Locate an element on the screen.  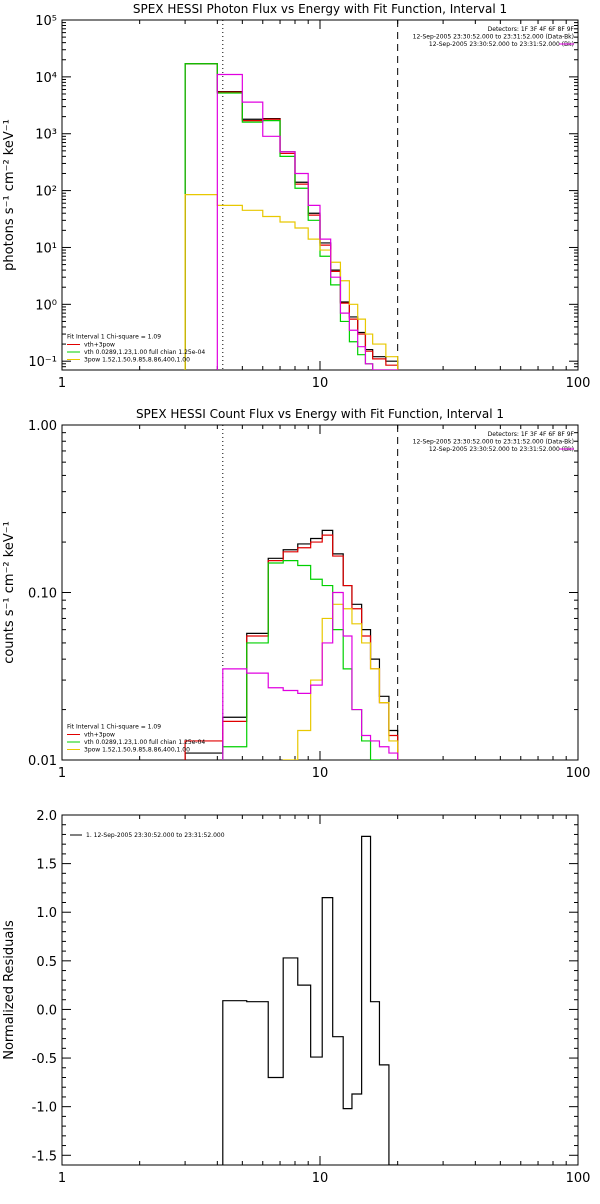
y-tick-label: 0.5 is located at coordinates (46, 962).